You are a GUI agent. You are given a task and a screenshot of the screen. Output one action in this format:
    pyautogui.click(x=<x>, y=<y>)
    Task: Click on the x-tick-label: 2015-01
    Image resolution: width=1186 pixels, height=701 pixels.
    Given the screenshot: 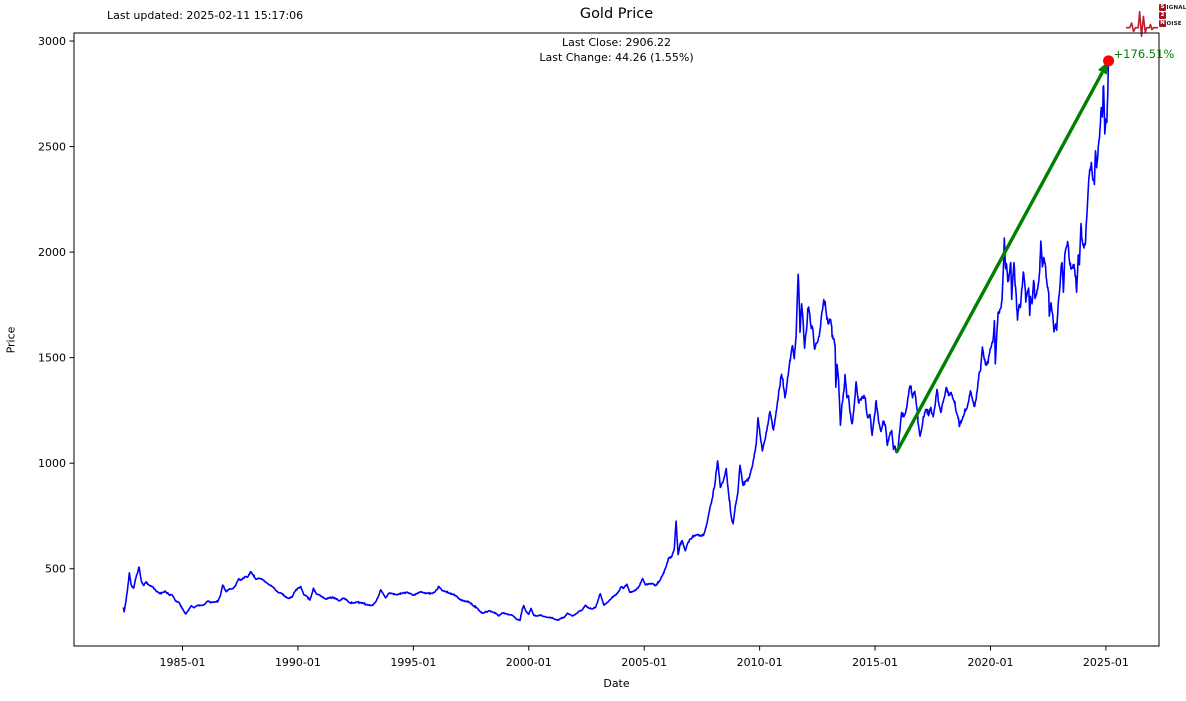 What is the action you would take?
    pyautogui.click(x=875, y=662)
    